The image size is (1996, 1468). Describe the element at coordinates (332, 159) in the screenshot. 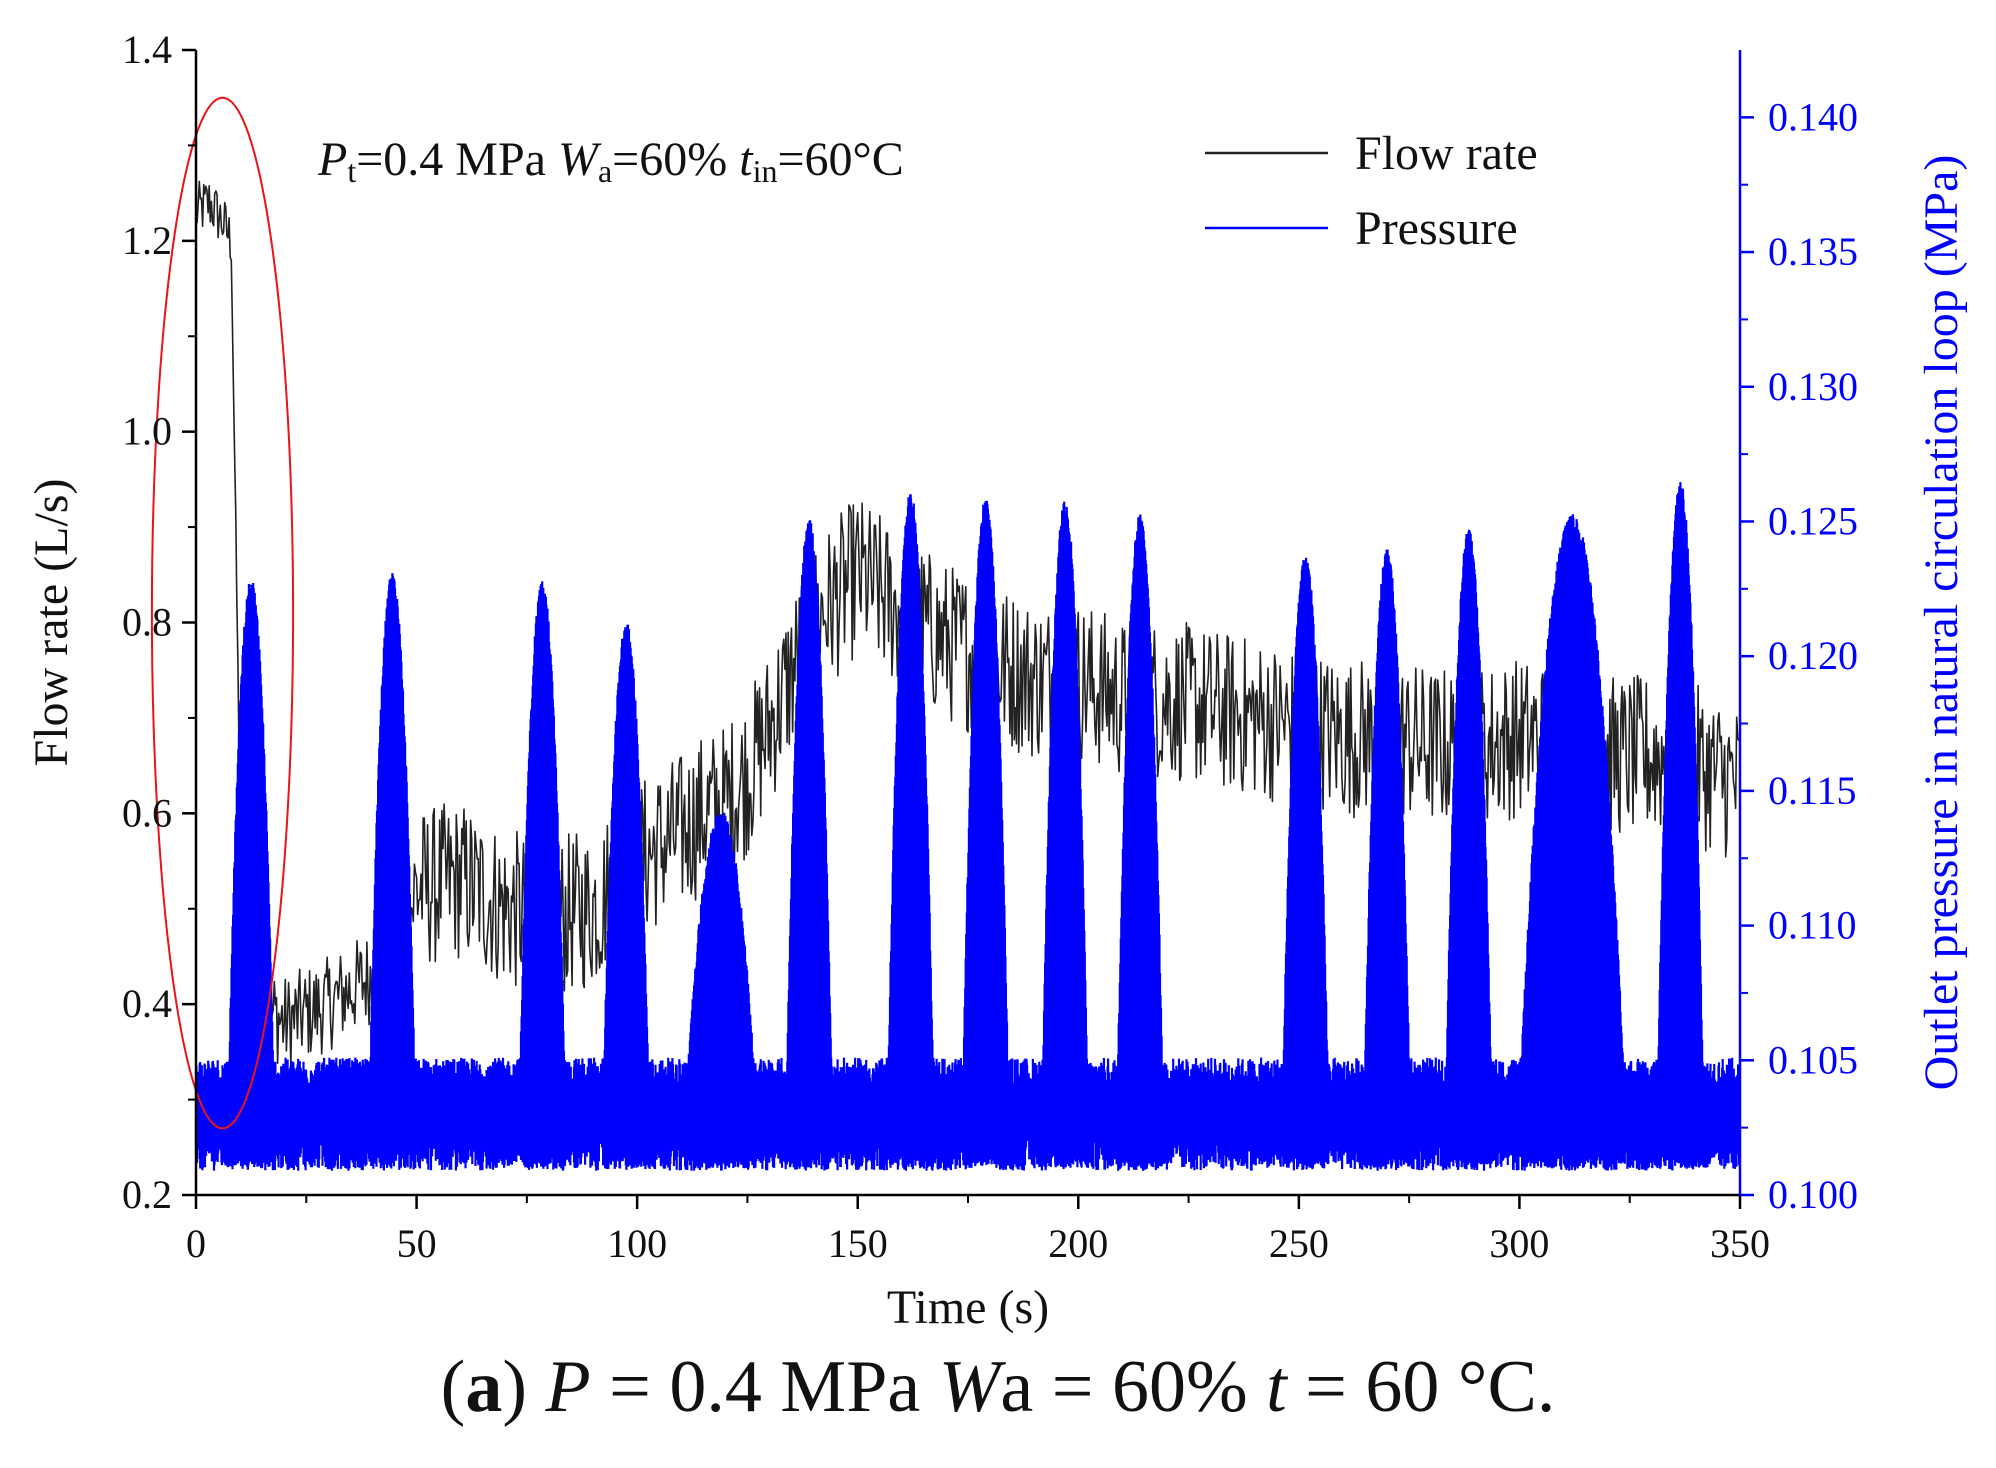

I see `annotation-p: P` at that location.